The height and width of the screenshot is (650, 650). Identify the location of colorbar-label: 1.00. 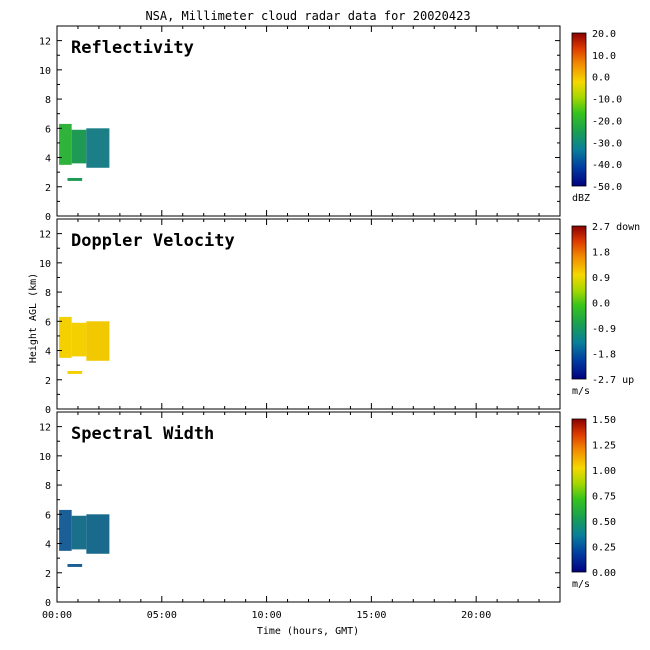
(604, 471).